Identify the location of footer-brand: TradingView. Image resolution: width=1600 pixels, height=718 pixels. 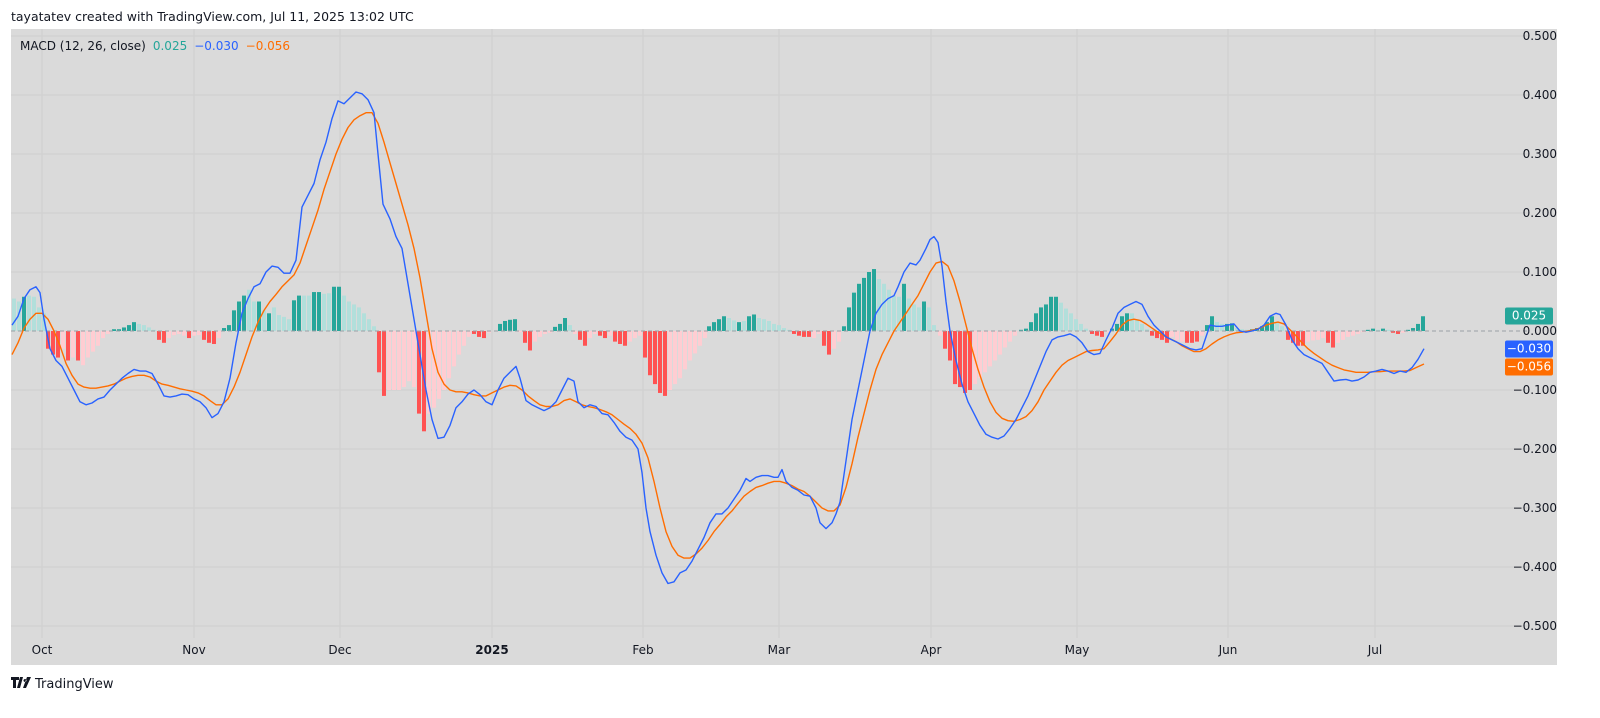
(62, 684).